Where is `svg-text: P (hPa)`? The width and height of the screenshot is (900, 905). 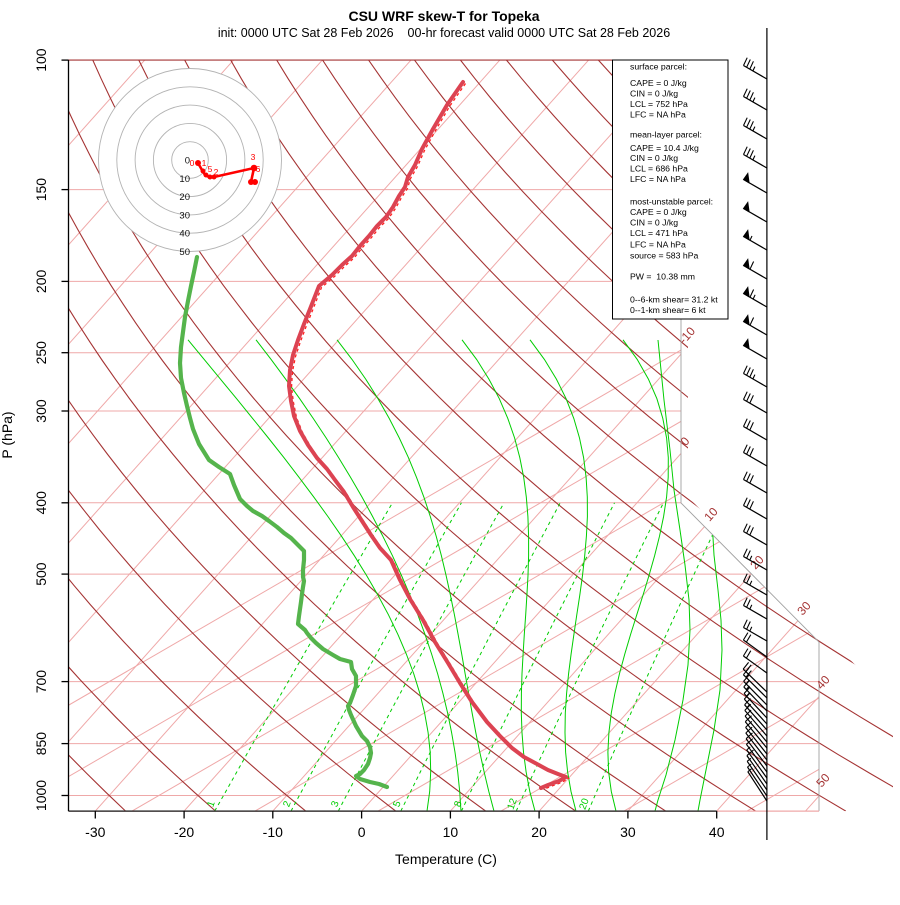
svg-text: P (hPa) is located at coordinates (7, 434).